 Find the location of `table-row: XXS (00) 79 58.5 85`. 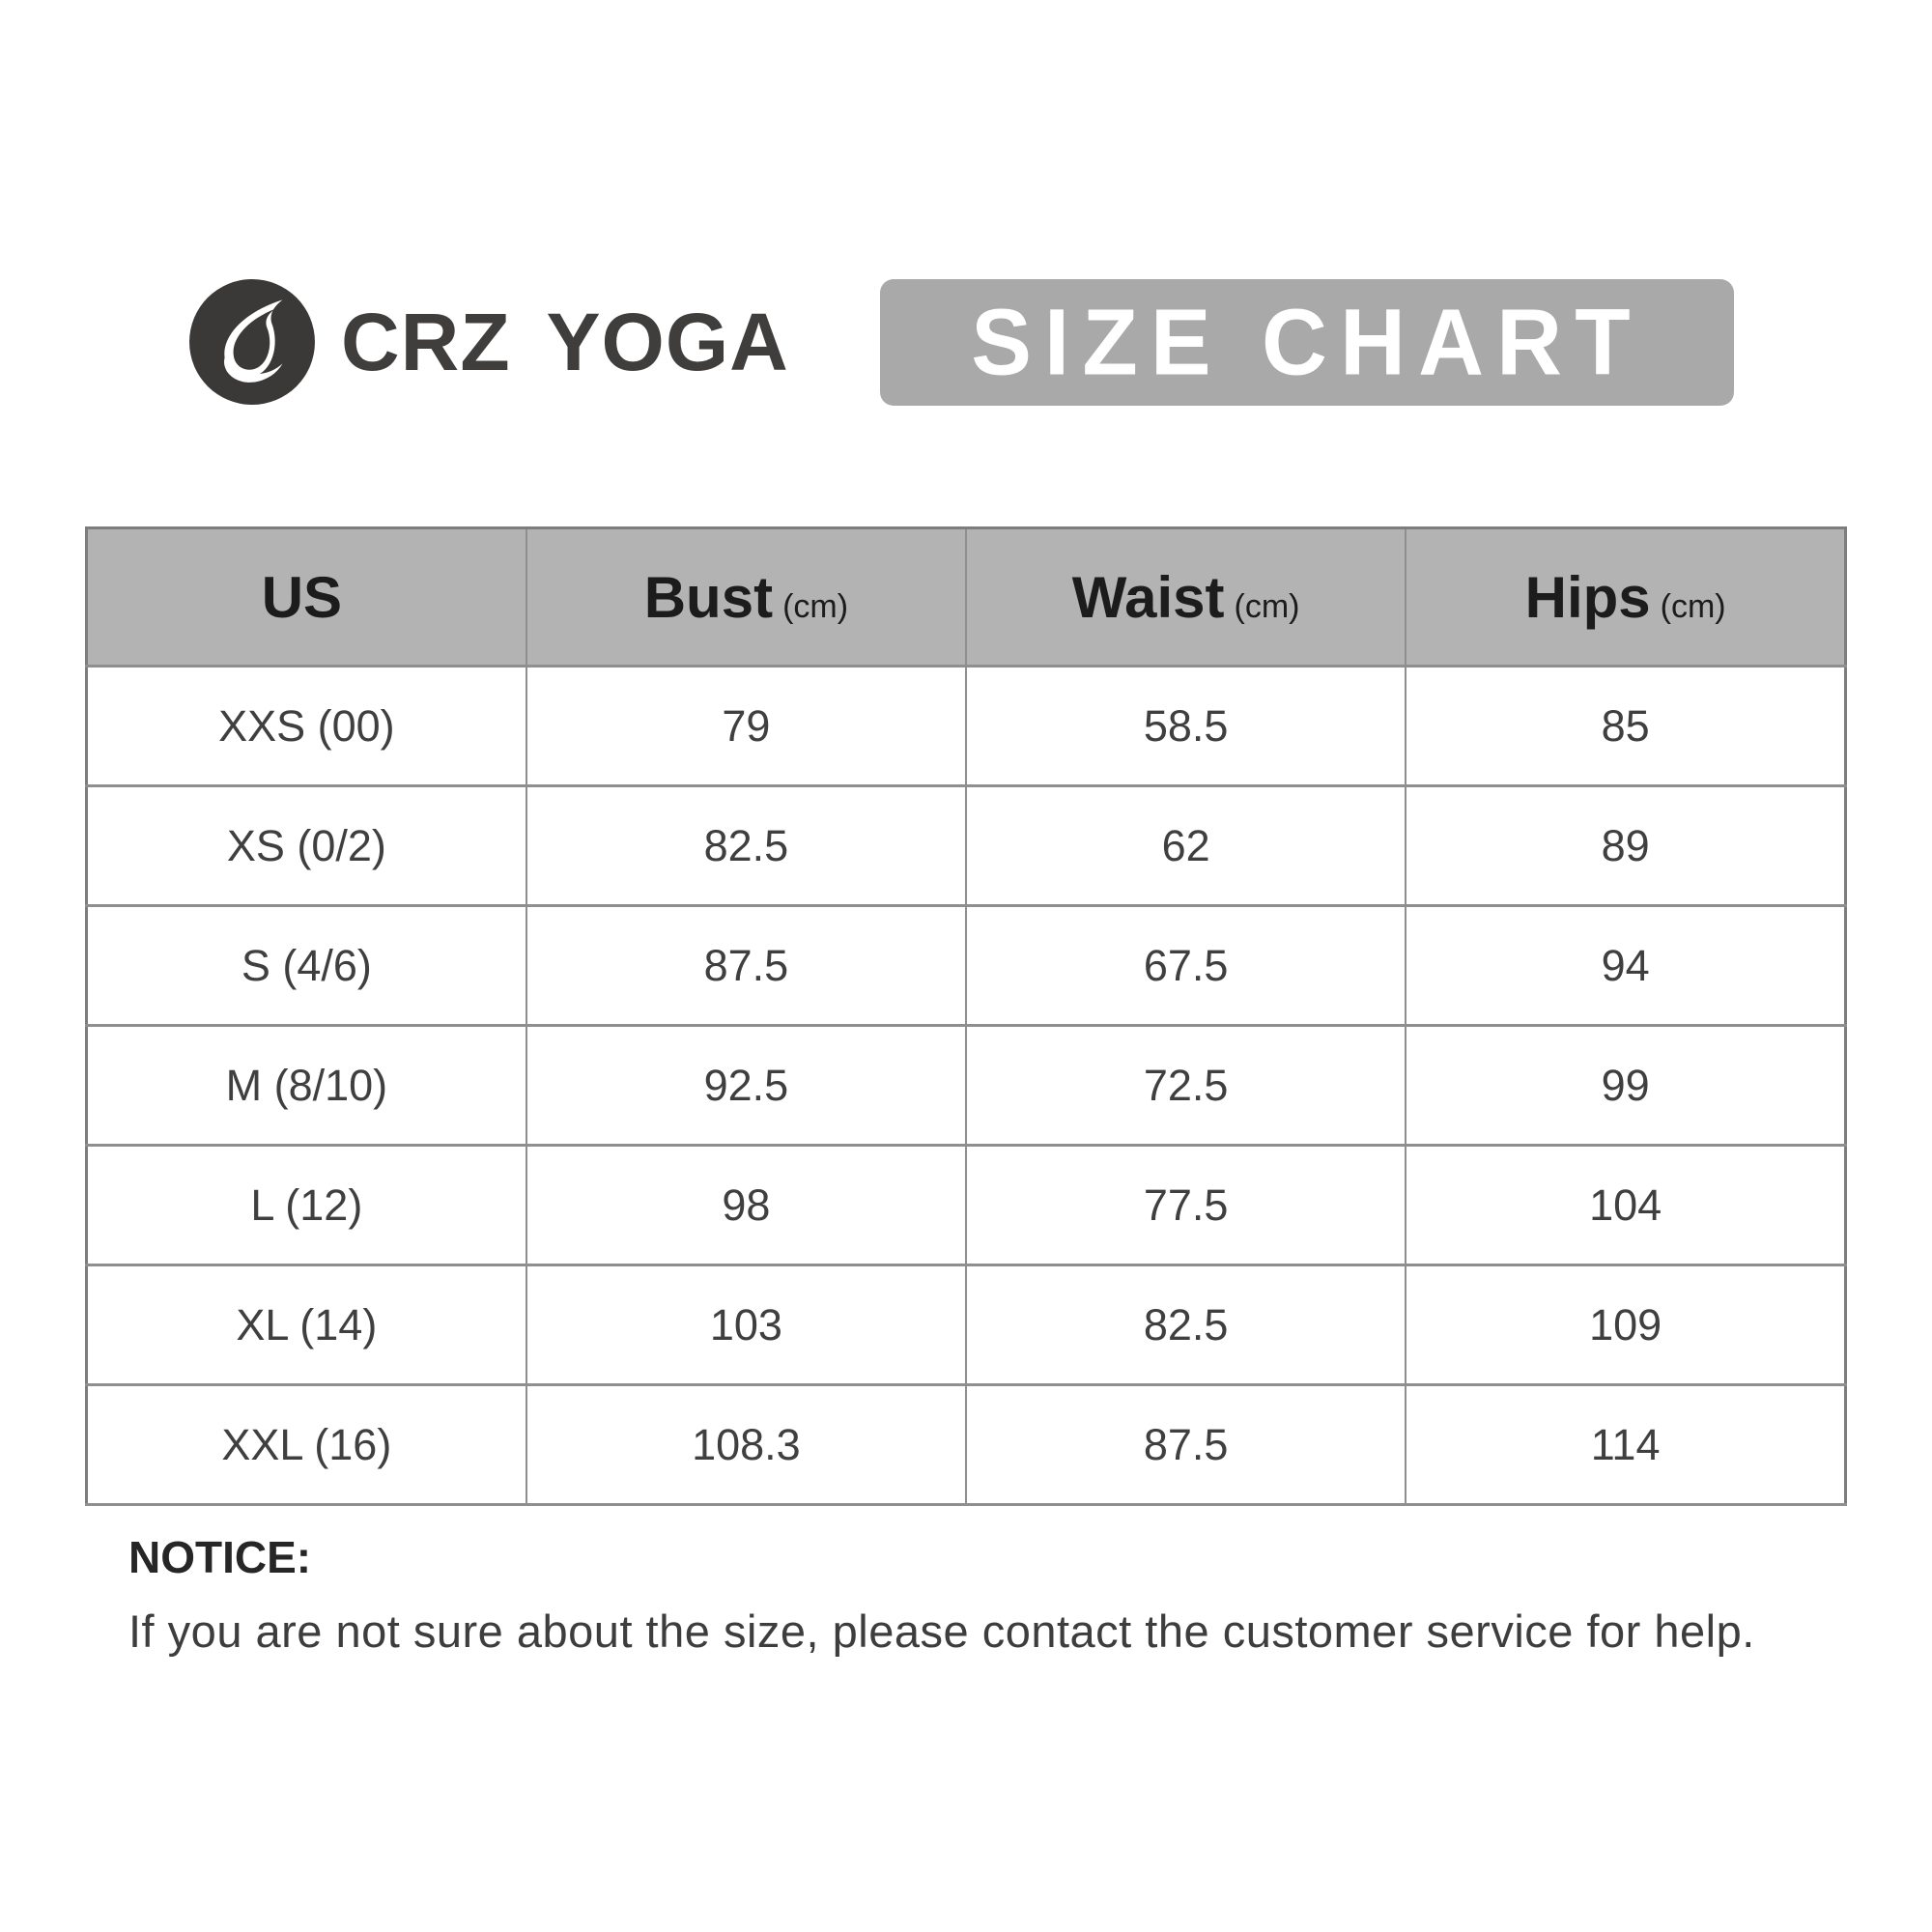

table-row: XXS (00) 79 58.5 85 is located at coordinates (966, 726).